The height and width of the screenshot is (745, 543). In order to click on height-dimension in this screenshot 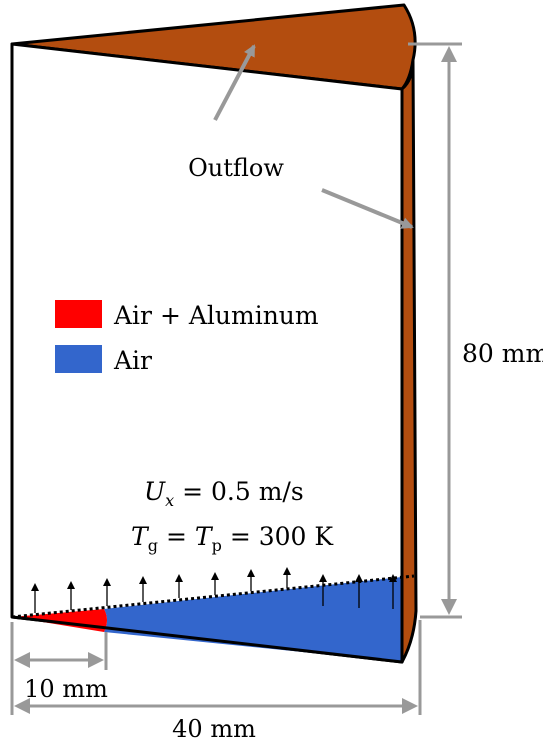, I will do `click(435, 330)`.